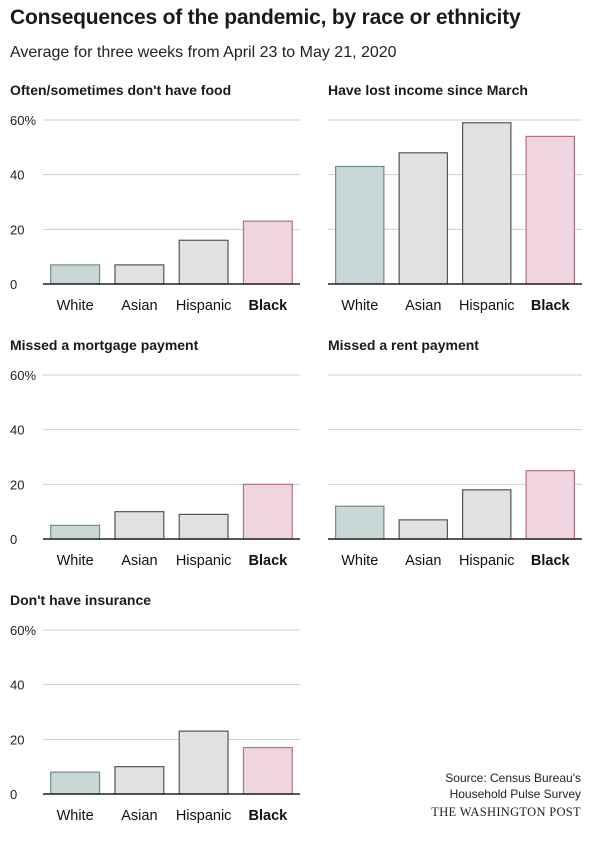 This screenshot has height=844, width=593. I want to click on chart-title: Often/sometimes don't have food, so click(121, 90).